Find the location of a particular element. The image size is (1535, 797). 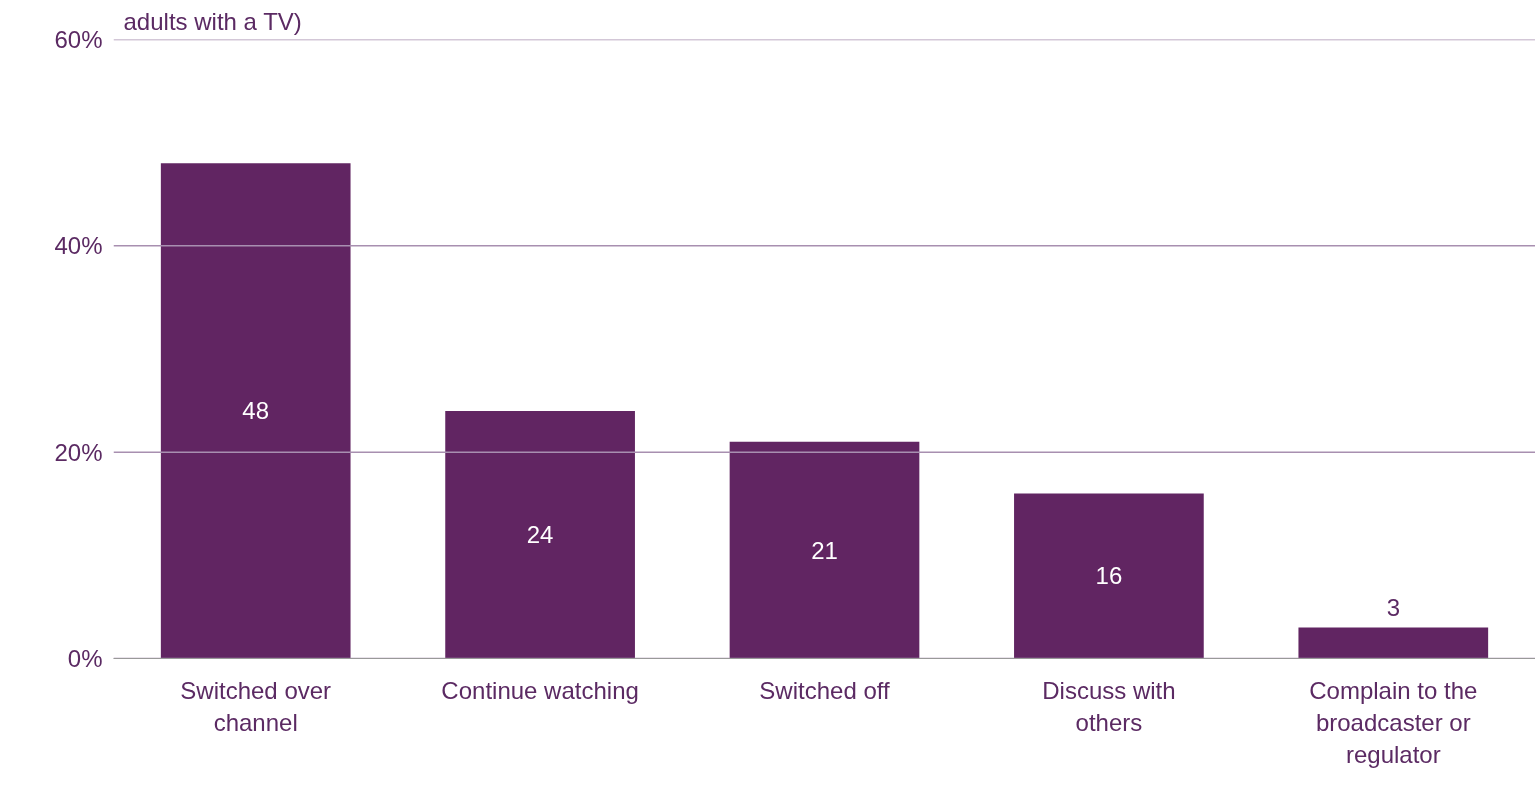

x-tick-label: Discuss with others is located at coordinates (1109, 706).